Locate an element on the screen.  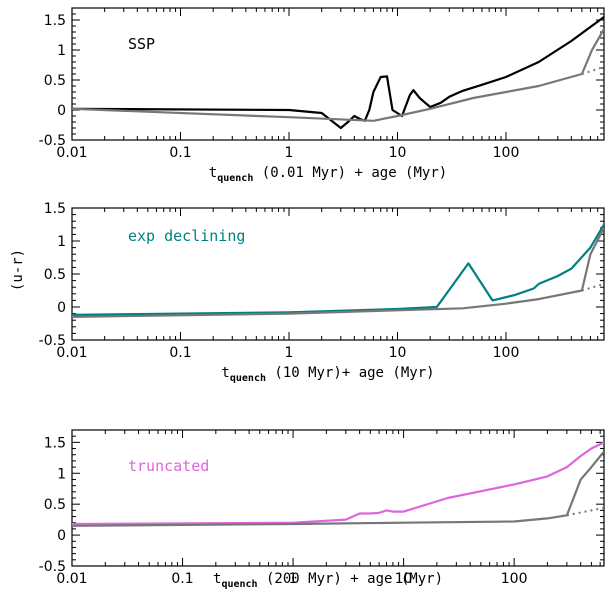
panel-annotation: exp declining is located at coordinates (186, 236).